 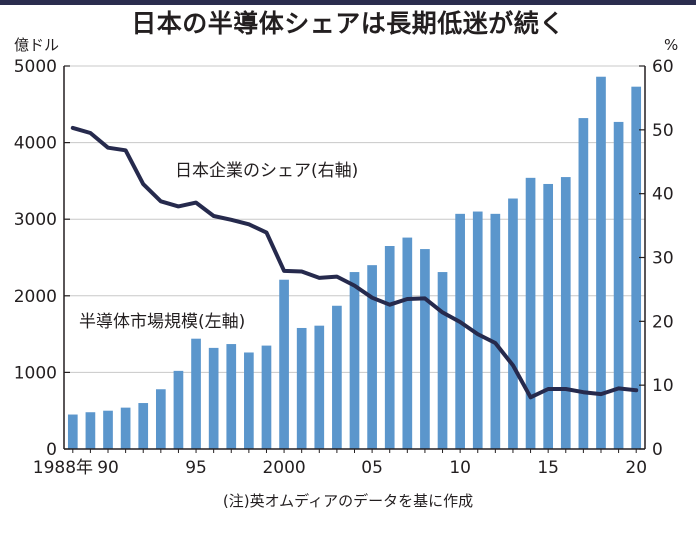 What do you see at coordinates (51, 450) in the screenshot?
I see `left-tick-label: 0` at bounding box center [51, 450].